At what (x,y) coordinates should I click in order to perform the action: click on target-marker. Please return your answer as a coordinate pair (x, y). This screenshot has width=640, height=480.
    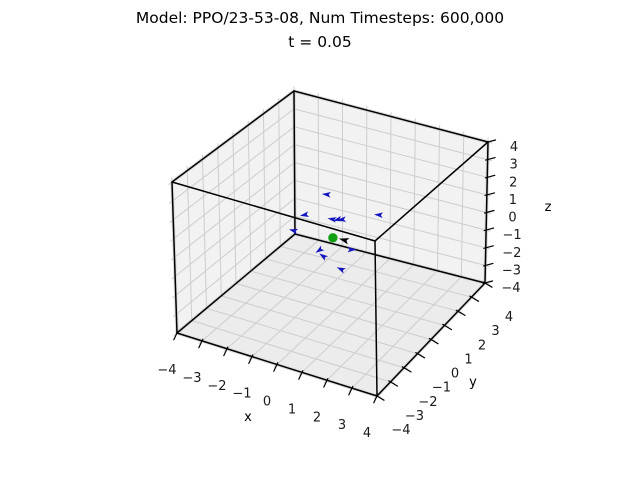
    Looking at the image, I should click on (333, 238).